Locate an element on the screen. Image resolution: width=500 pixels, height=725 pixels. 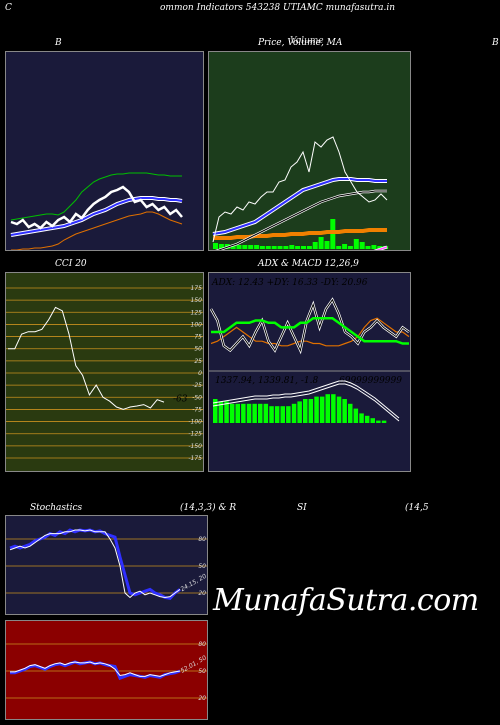
adx-line is located at coordinates (310, 330).